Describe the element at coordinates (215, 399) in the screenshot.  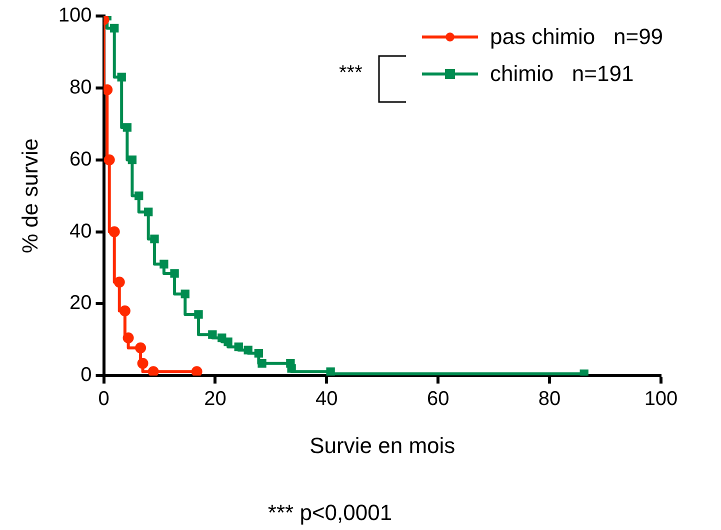
I see `x-tick-label: 20` at that location.